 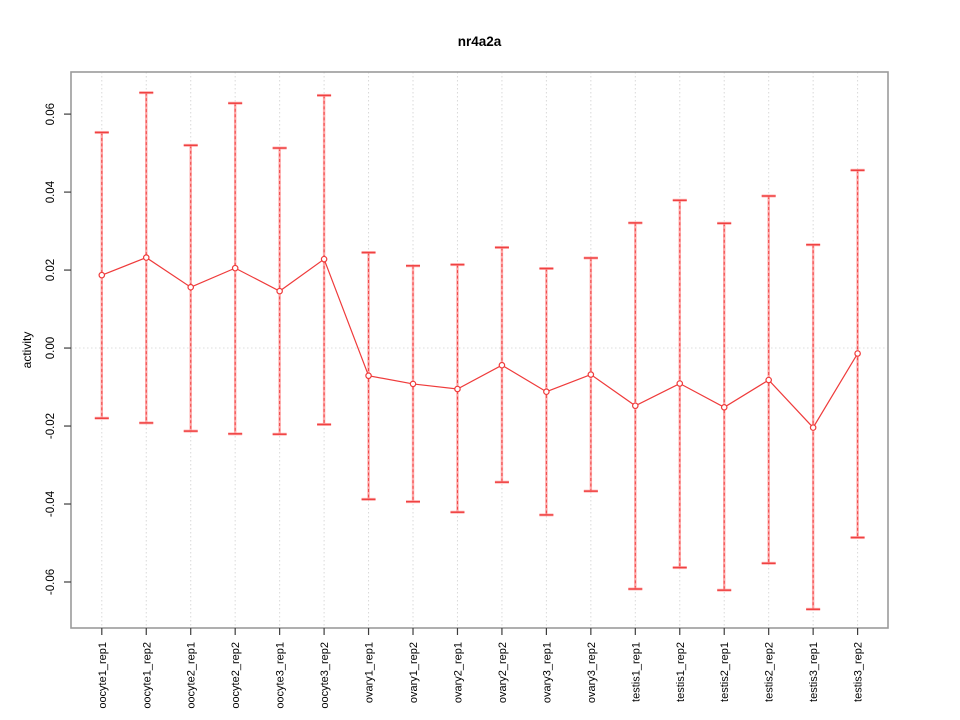 I want to click on y-tick-label: 0.04, so click(x=51, y=191).